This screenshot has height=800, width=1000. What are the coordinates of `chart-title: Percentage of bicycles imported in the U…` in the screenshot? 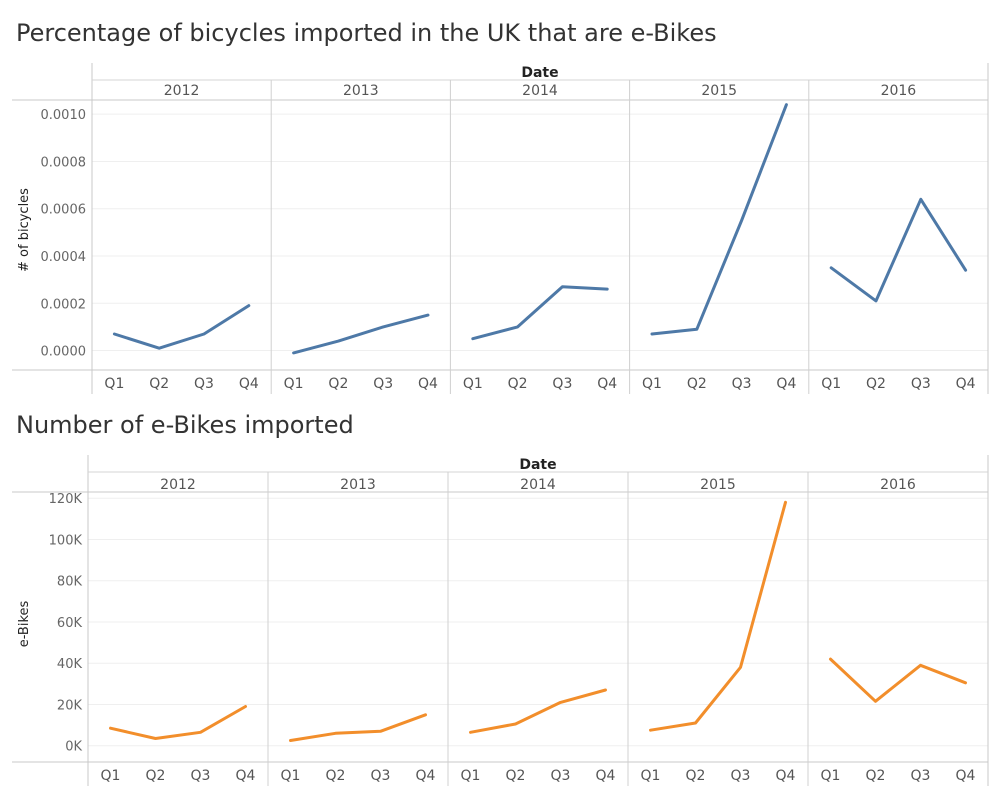 It's located at (366, 33).